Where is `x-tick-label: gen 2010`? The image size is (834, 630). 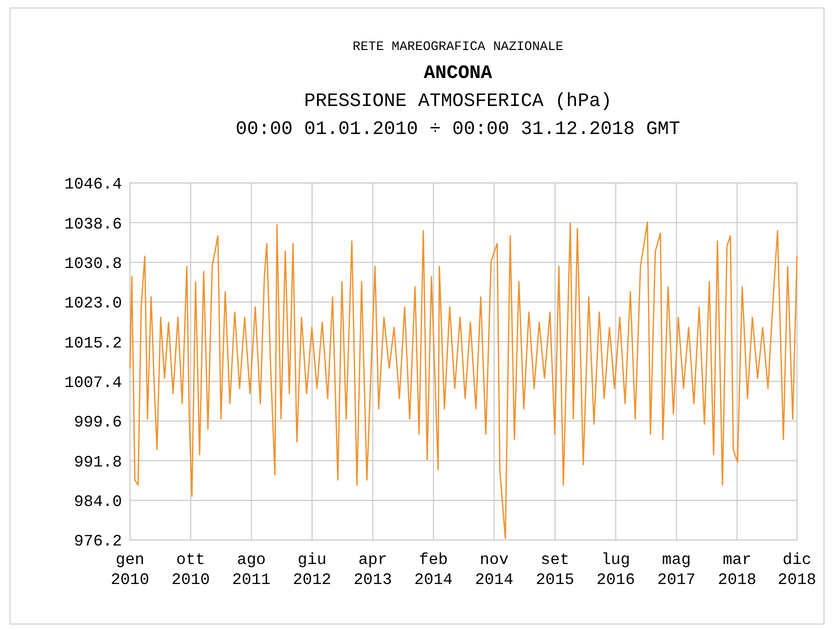
x-tick-label: gen 2010 is located at coordinates (130, 570).